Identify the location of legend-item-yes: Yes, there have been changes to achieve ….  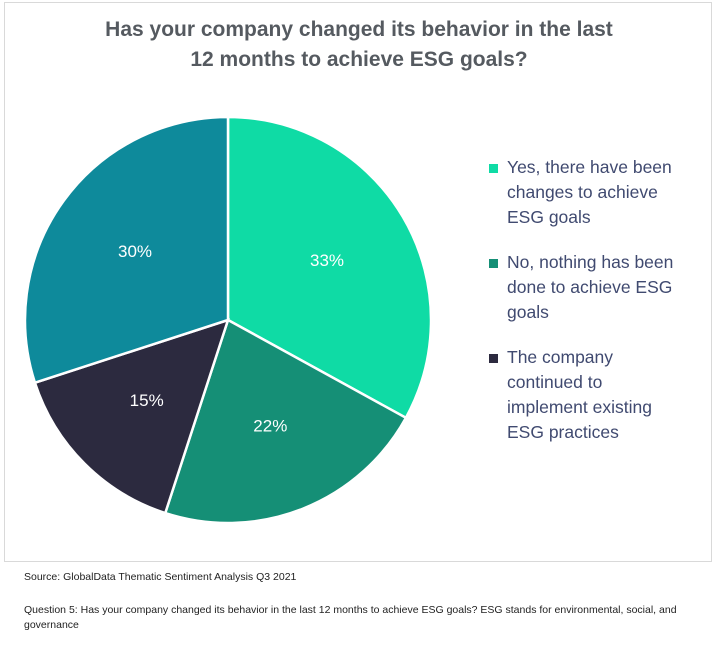
(599, 192).